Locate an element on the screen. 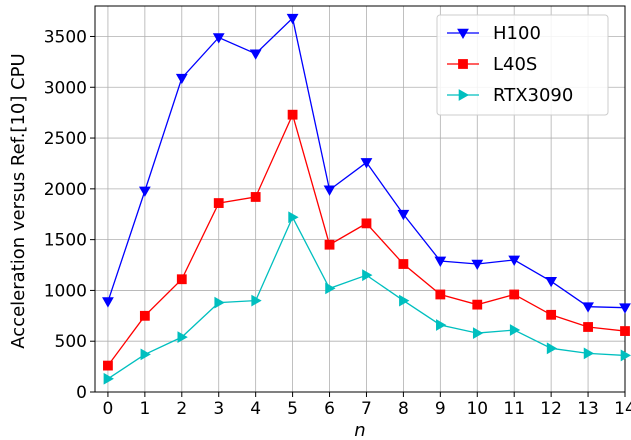  legend: H100 L40S RTX3090 is located at coordinates (522, 65).